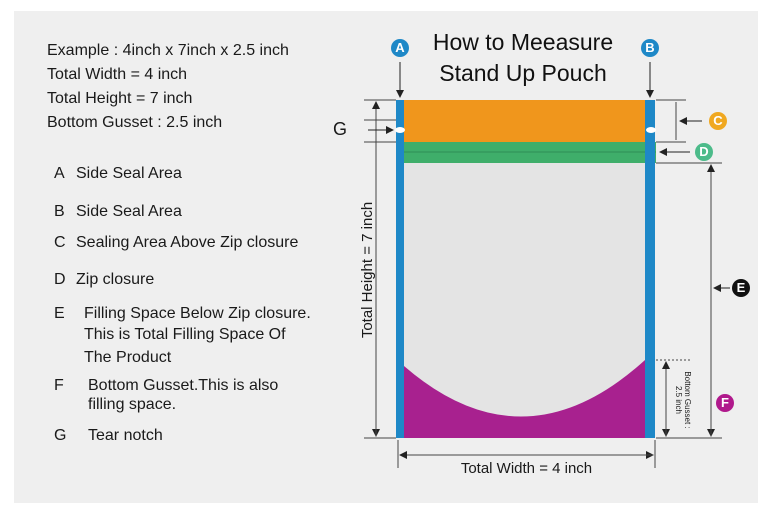 This screenshot has width=772, height=508. What do you see at coordinates (400, 130) in the screenshot?
I see `tear-notch-left` at bounding box center [400, 130].